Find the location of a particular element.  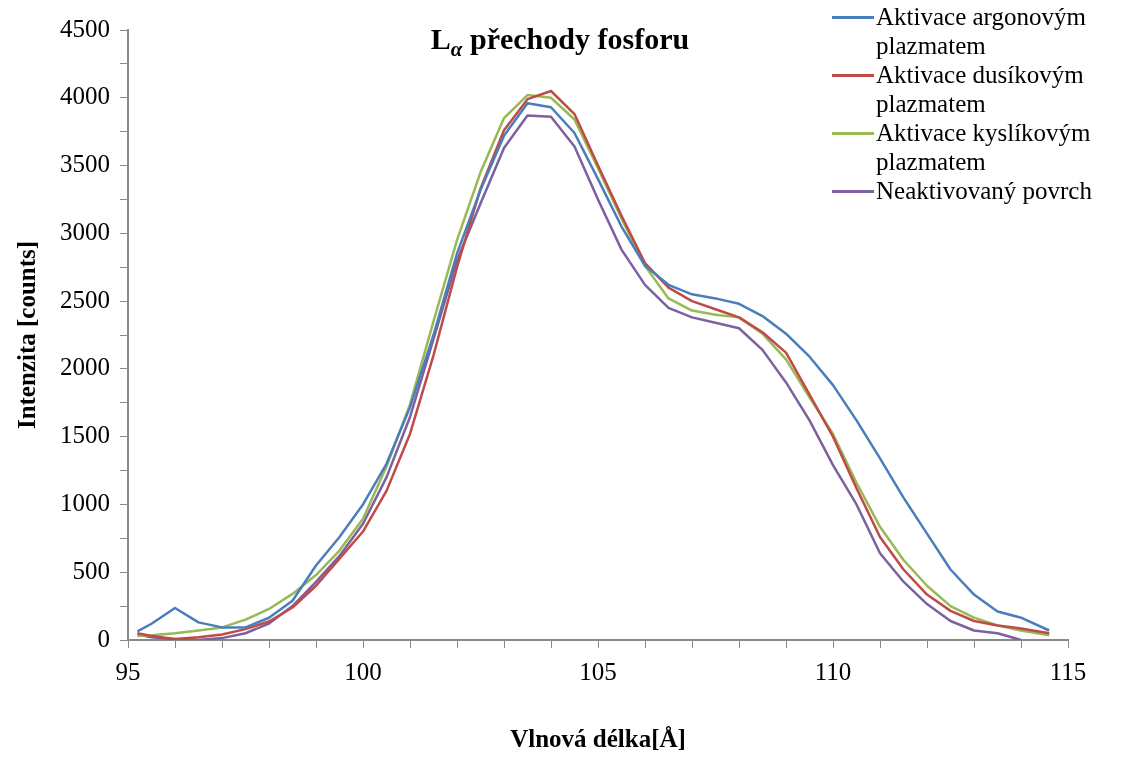

y-tick-label: 4500 is located at coordinates (85, 28).